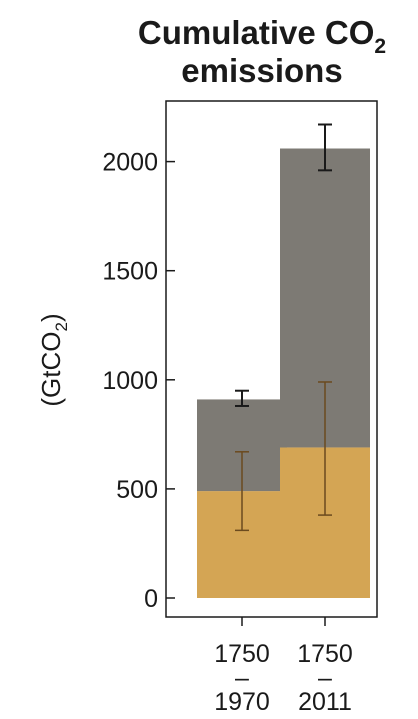 This screenshot has height=719, width=418. I want to click on y-tick-label: 0, so click(151, 599).